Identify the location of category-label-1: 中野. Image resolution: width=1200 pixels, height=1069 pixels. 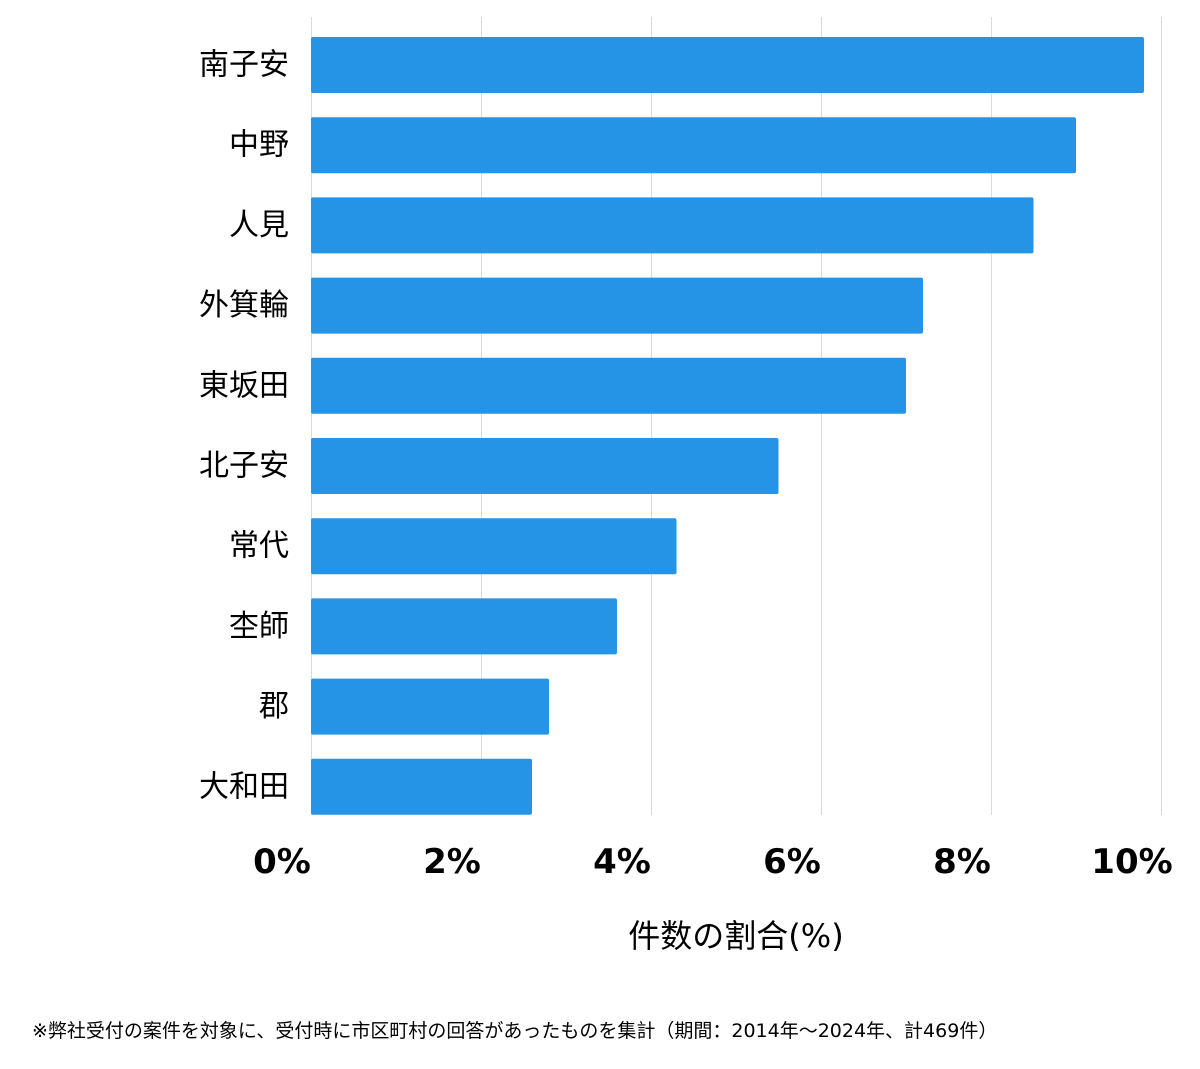
(259, 145).